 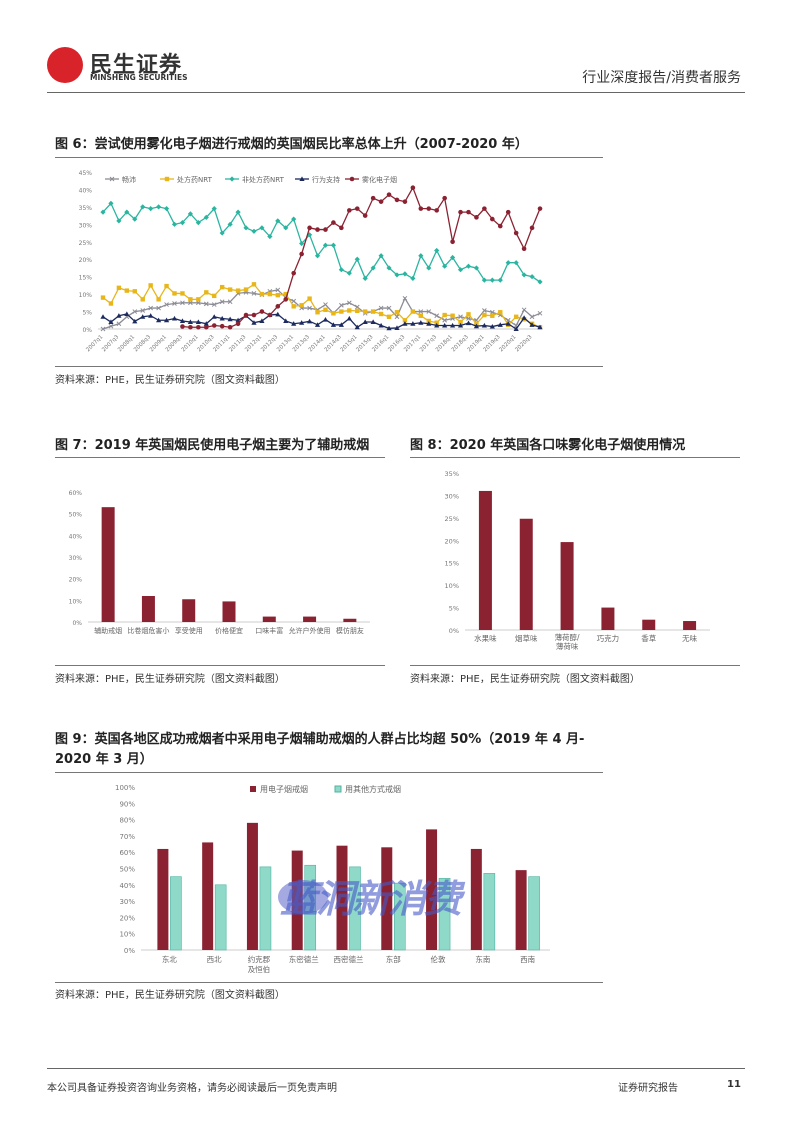 I want to click on y-tick-label: 25%, so click(x=452, y=519).